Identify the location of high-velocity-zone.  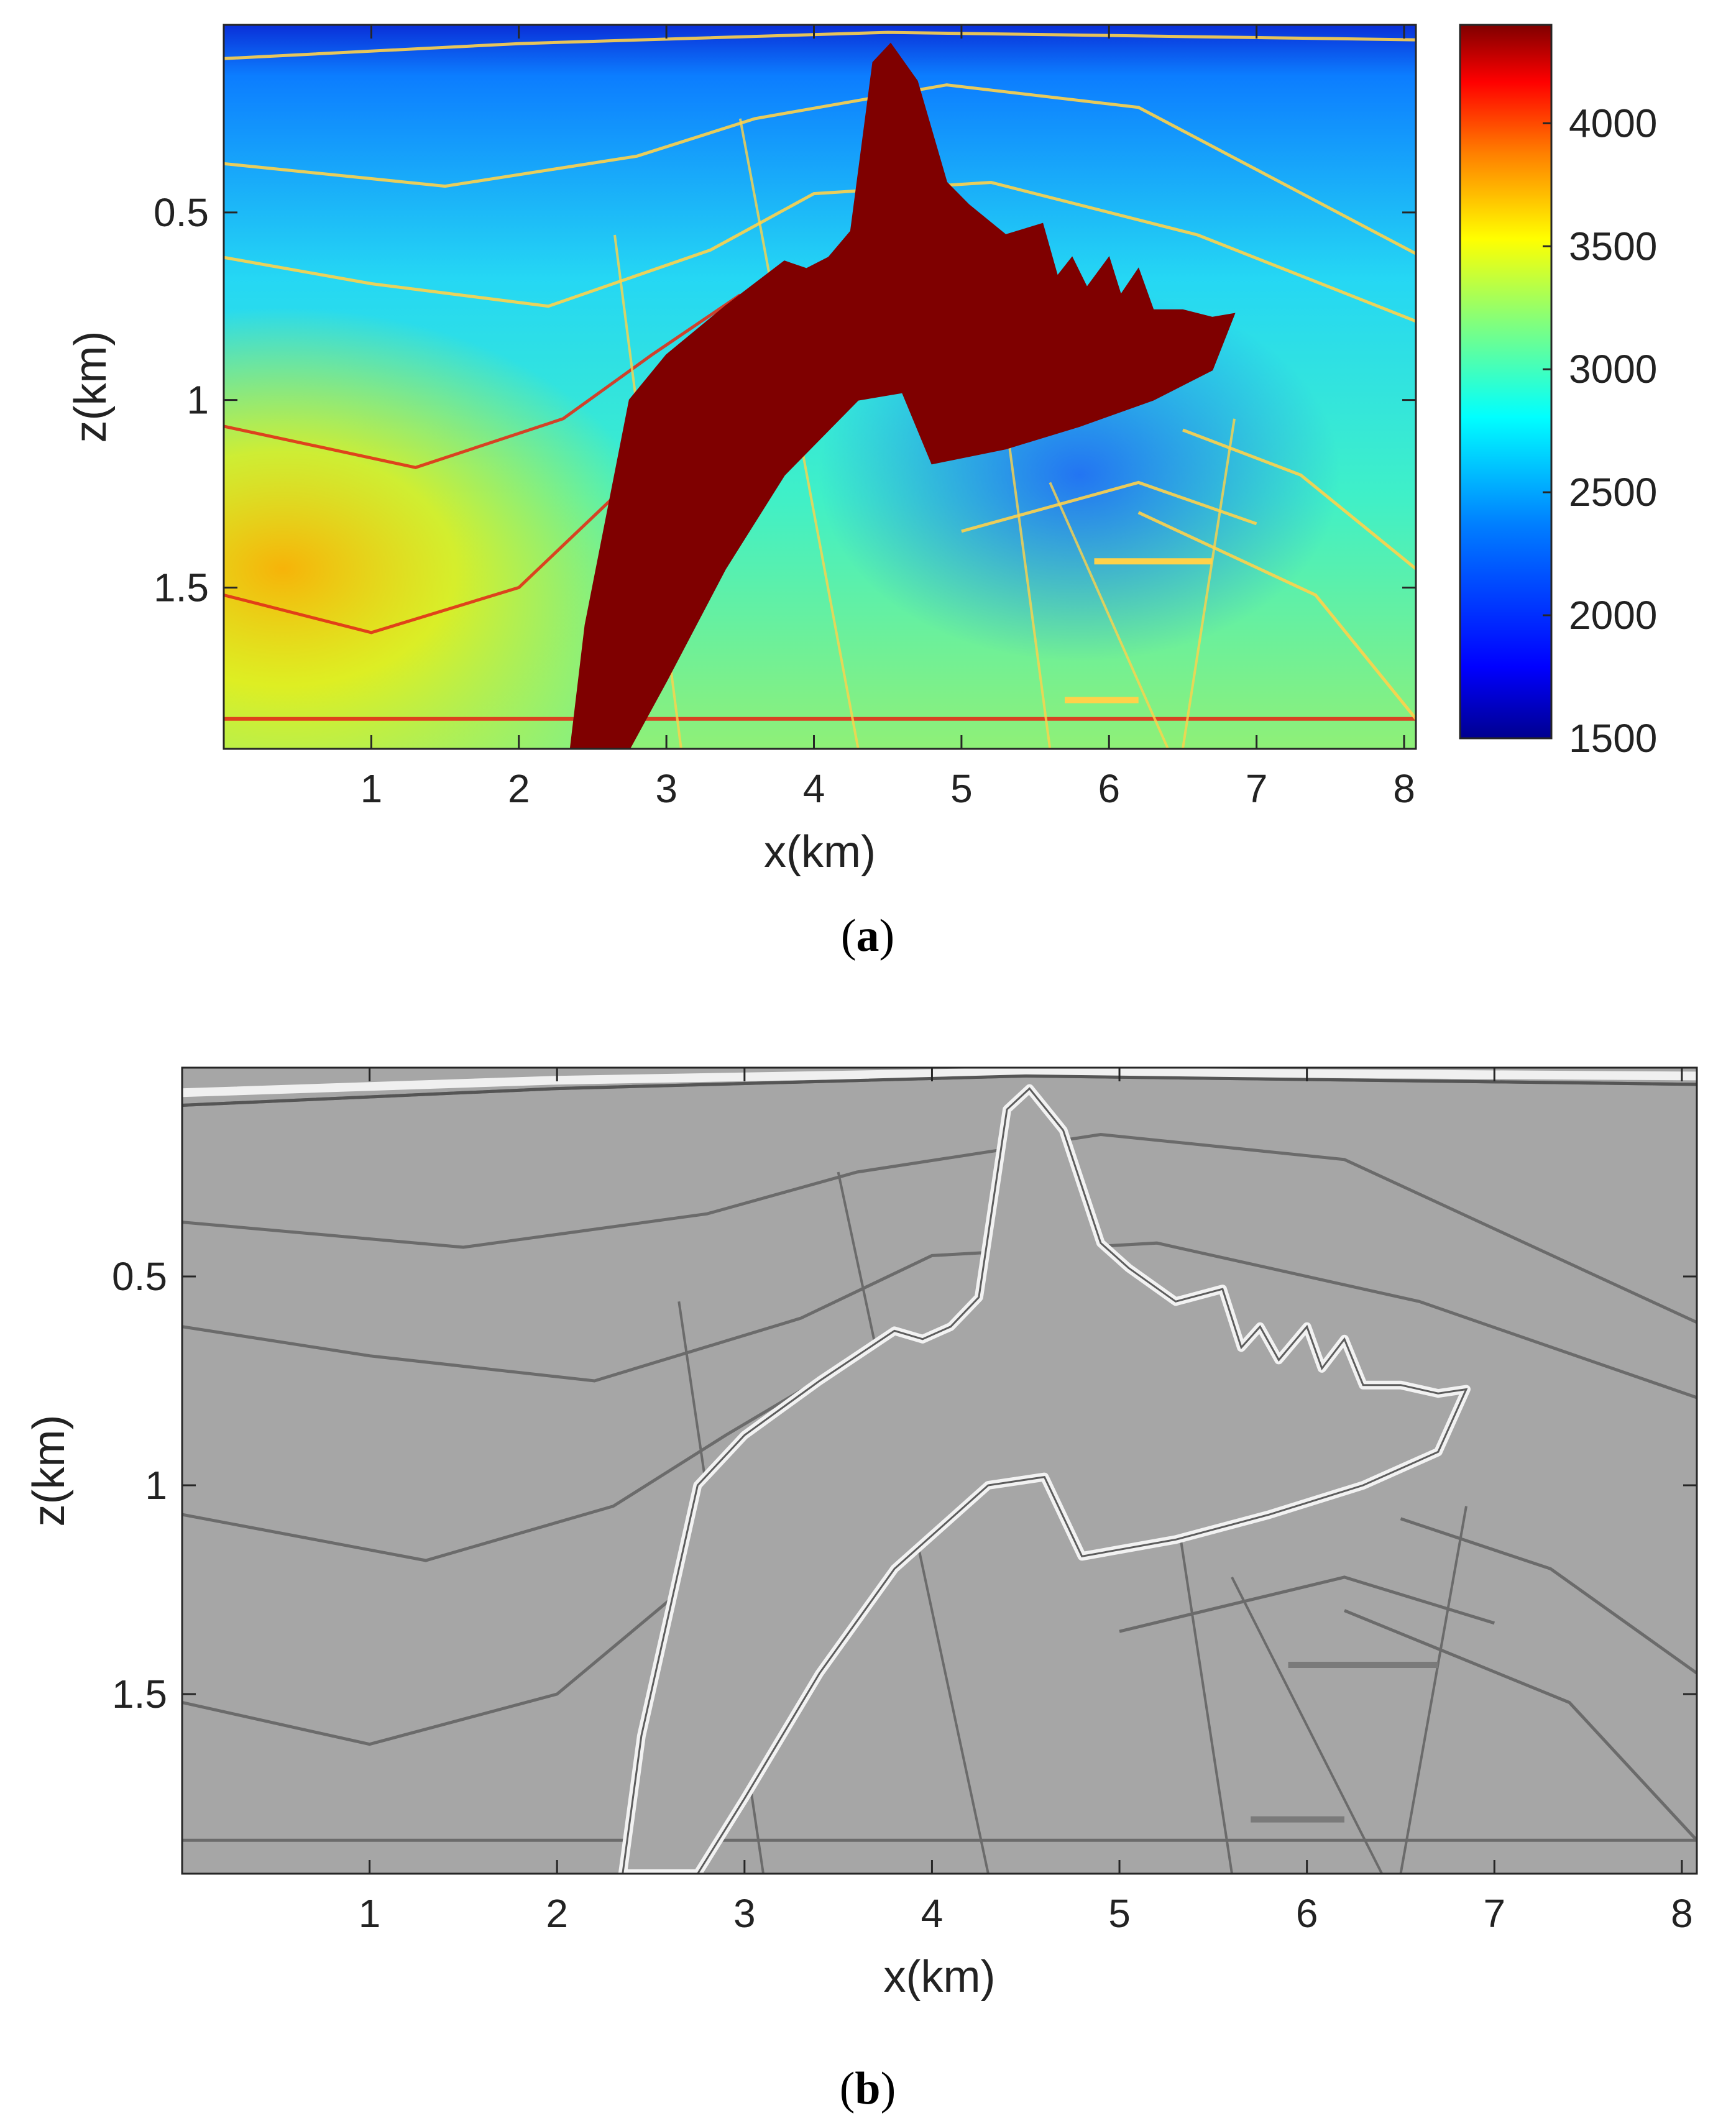
(446, 528).